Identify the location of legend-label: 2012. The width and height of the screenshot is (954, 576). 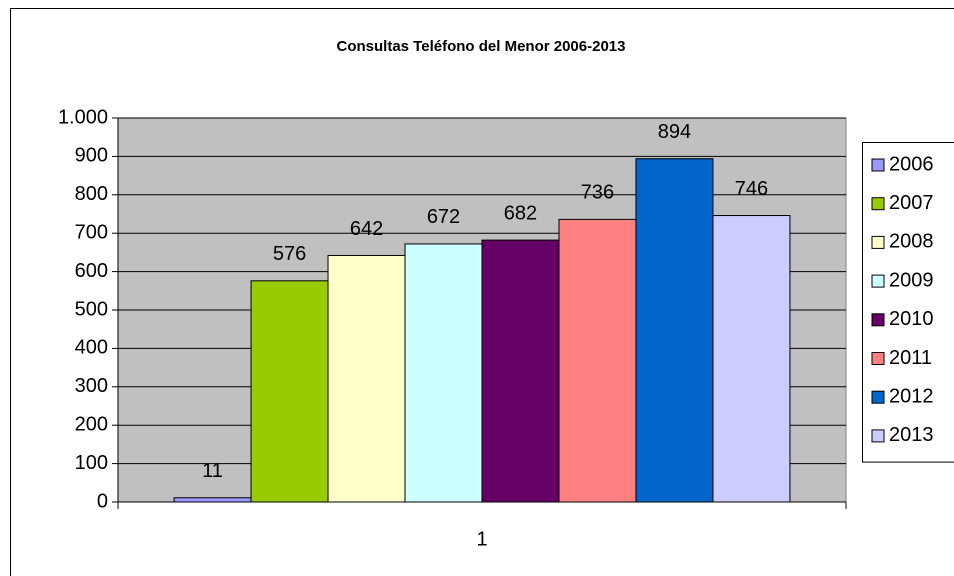
(911, 396).